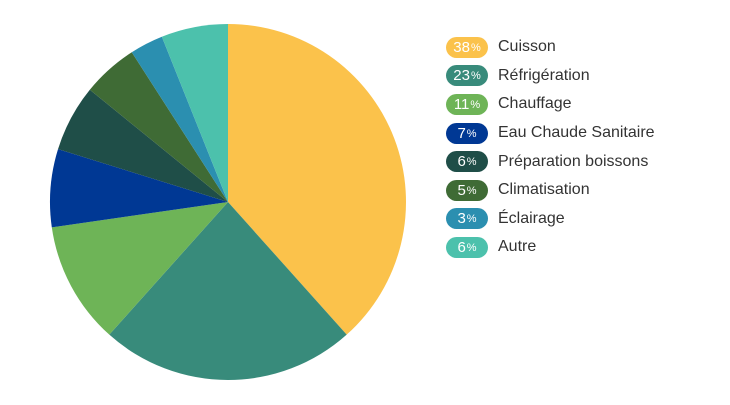  I want to click on legend-value: 5, so click(461, 190).